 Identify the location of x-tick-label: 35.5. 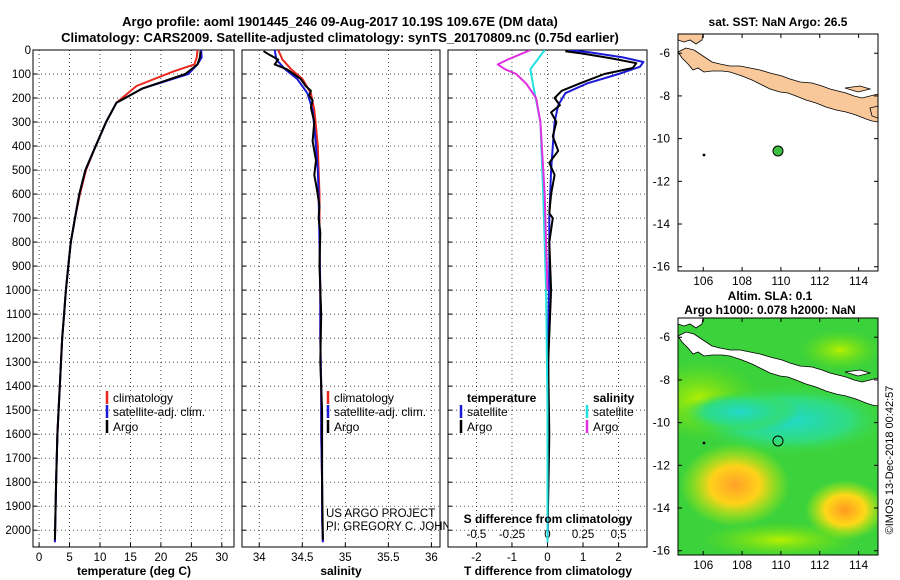
(388, 558).